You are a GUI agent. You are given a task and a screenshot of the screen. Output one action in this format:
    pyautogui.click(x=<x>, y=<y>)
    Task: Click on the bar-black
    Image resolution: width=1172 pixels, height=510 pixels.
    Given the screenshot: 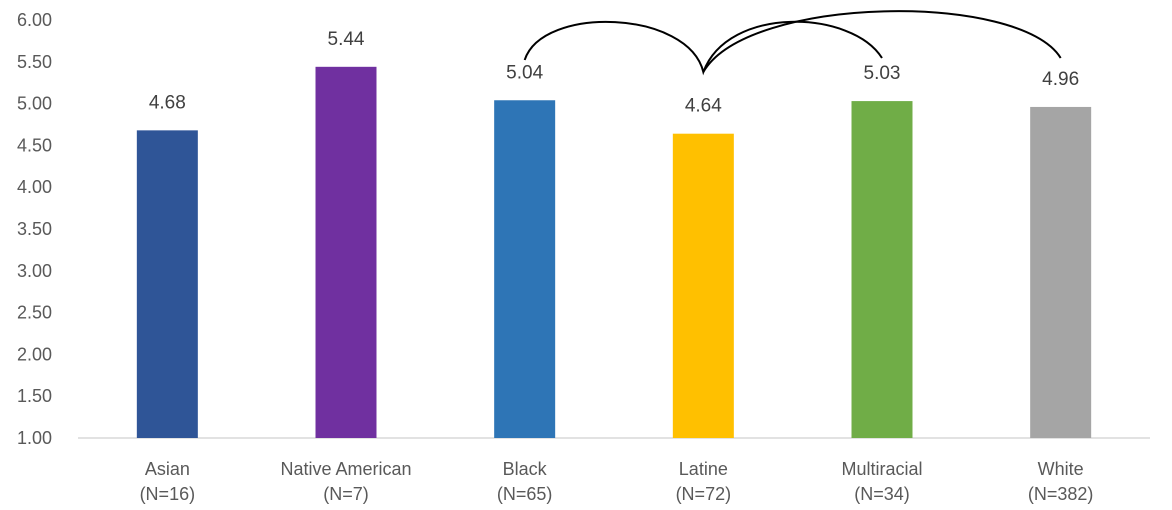 What is the action you would take?
    pyautogui.click(x=525, y=269)
    